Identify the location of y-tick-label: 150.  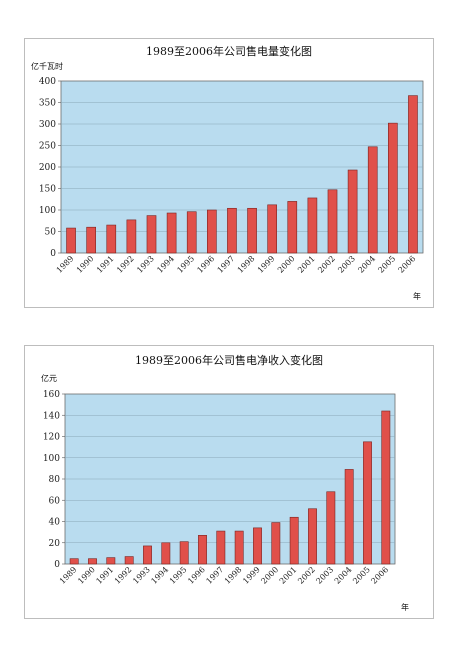
(47, 190).